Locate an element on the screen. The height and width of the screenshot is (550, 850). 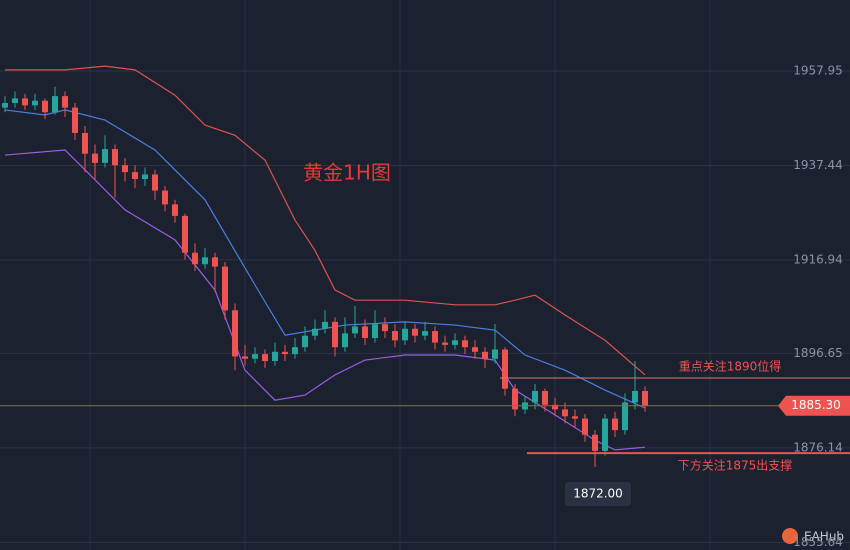
y-tick-label: 1876.14 is located at coordinates (818, 447).